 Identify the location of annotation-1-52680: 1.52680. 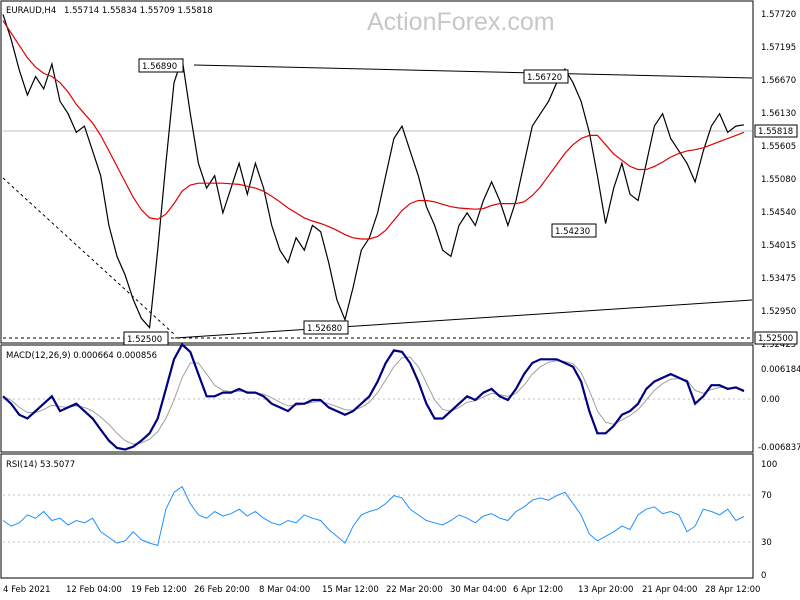
(326, 327).